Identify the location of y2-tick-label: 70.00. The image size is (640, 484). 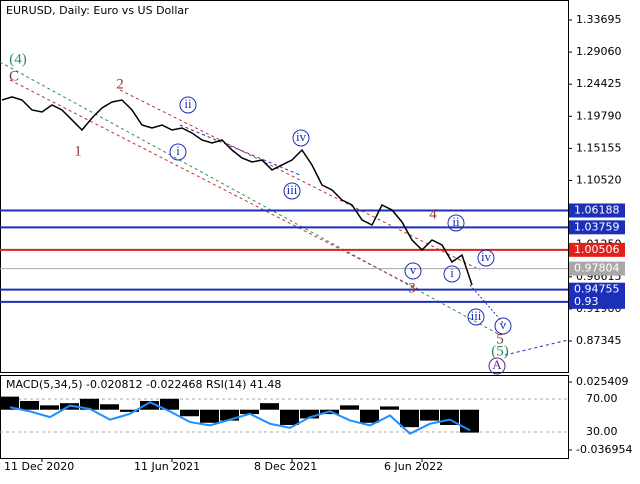
(602, 398).